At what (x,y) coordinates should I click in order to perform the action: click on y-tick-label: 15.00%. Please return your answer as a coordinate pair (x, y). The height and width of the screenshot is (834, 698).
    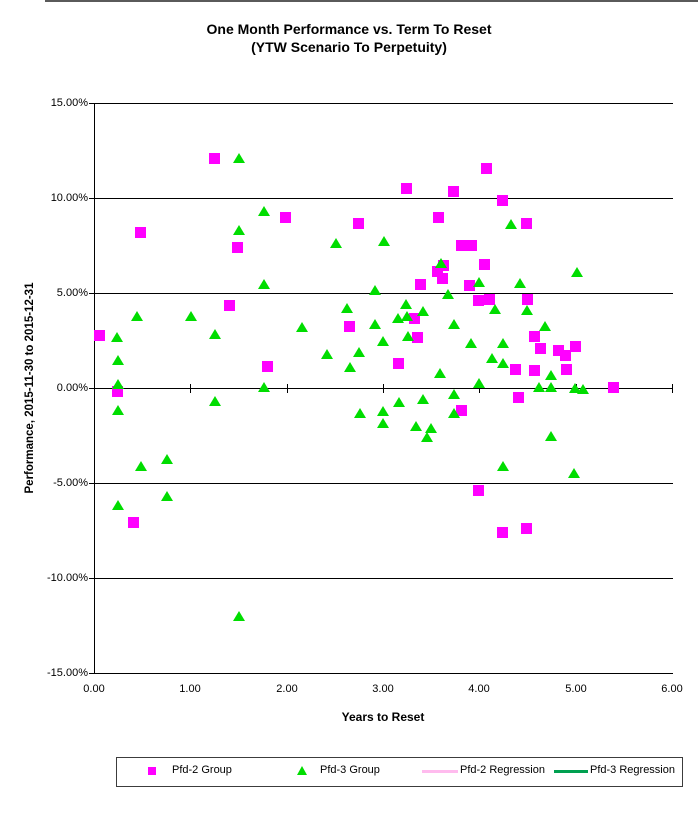
    Looking at the image, I should click on (69, 103).